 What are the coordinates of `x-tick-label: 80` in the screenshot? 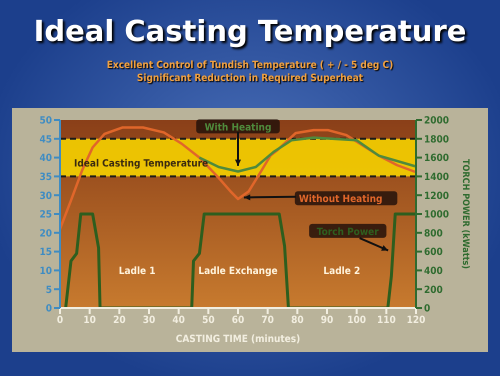 It's located at (297, 320).